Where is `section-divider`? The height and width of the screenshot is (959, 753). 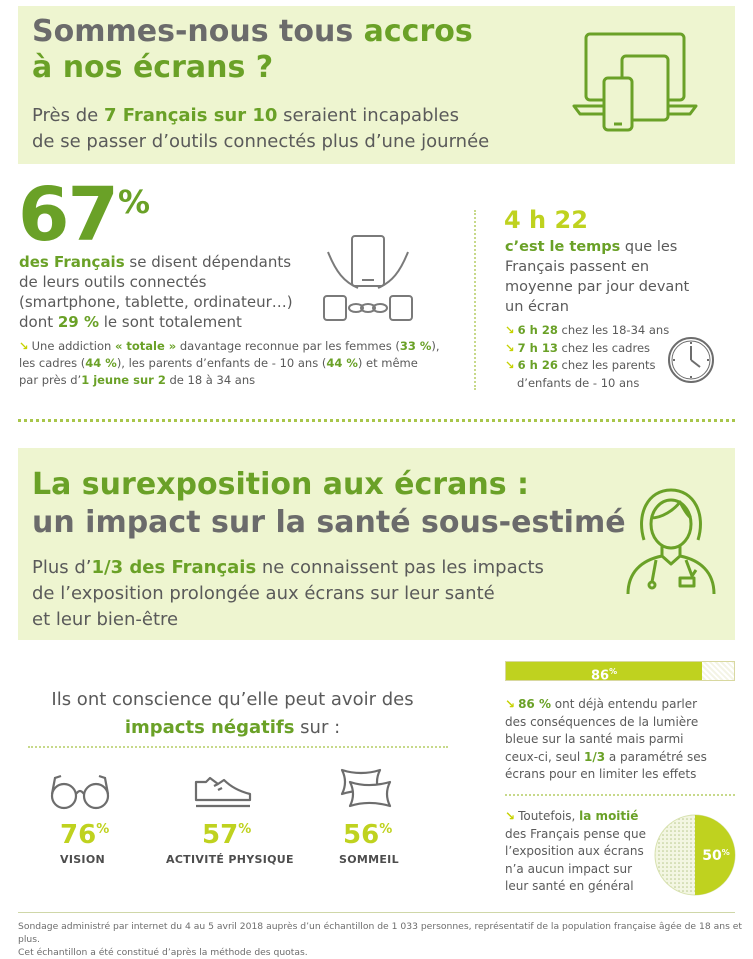
section-divider is located at coordinates (376, 420).